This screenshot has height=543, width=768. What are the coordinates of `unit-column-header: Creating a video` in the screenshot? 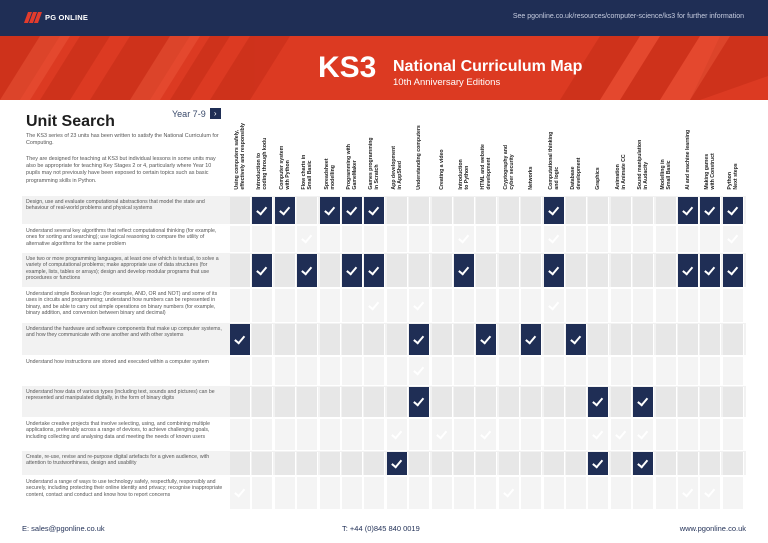 It's located at (443, 149).